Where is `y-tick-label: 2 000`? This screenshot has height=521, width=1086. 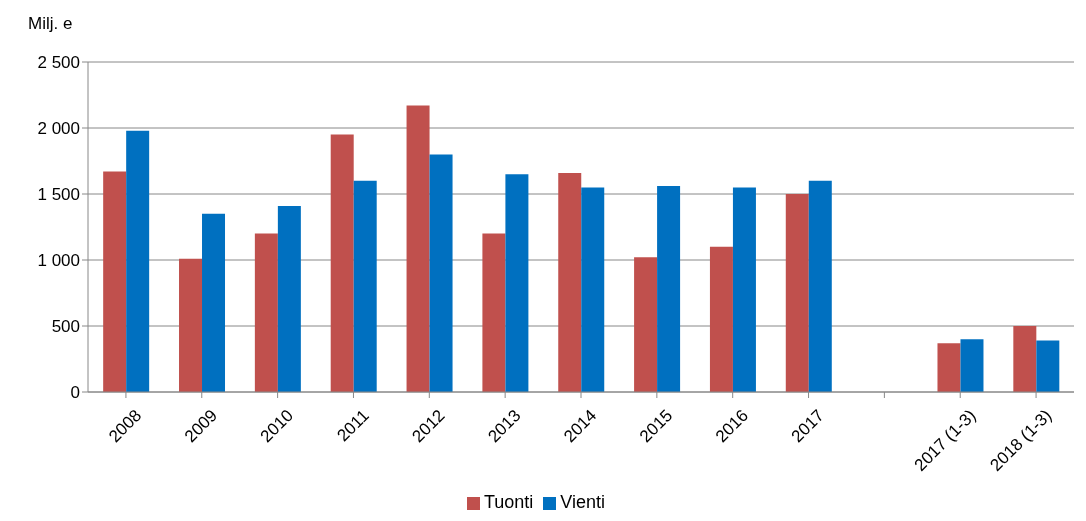 y-tick-label: 2 000 is located at coordinates (58, 129).